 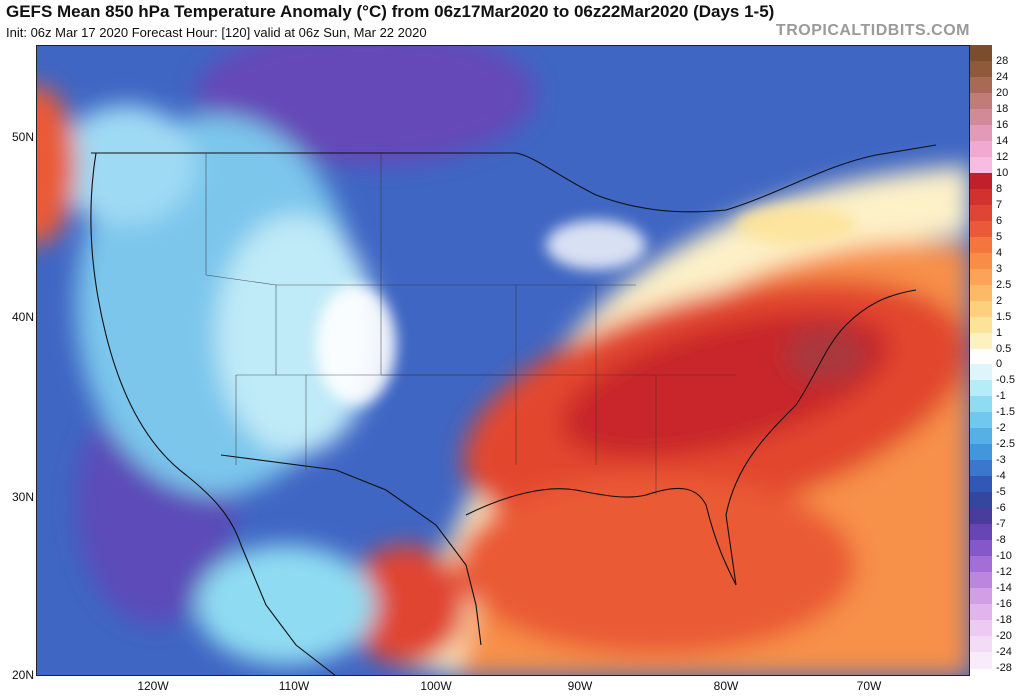 I want to click on legend-tick-label: -3, so click(x=1001, y=460).